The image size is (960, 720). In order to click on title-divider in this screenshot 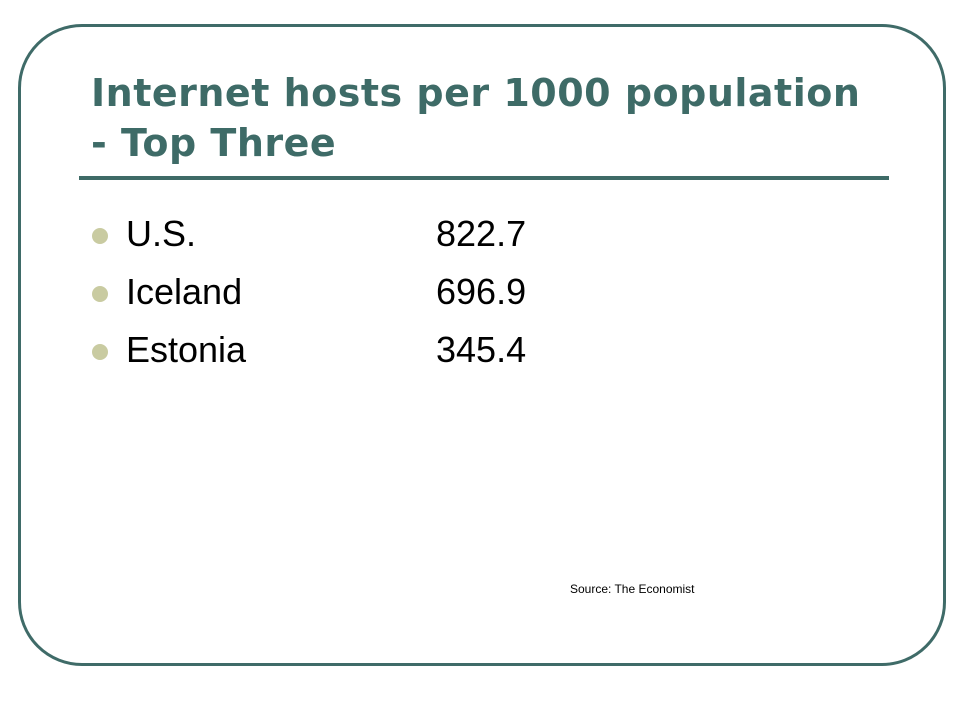, I will do `click(484, 178)`.